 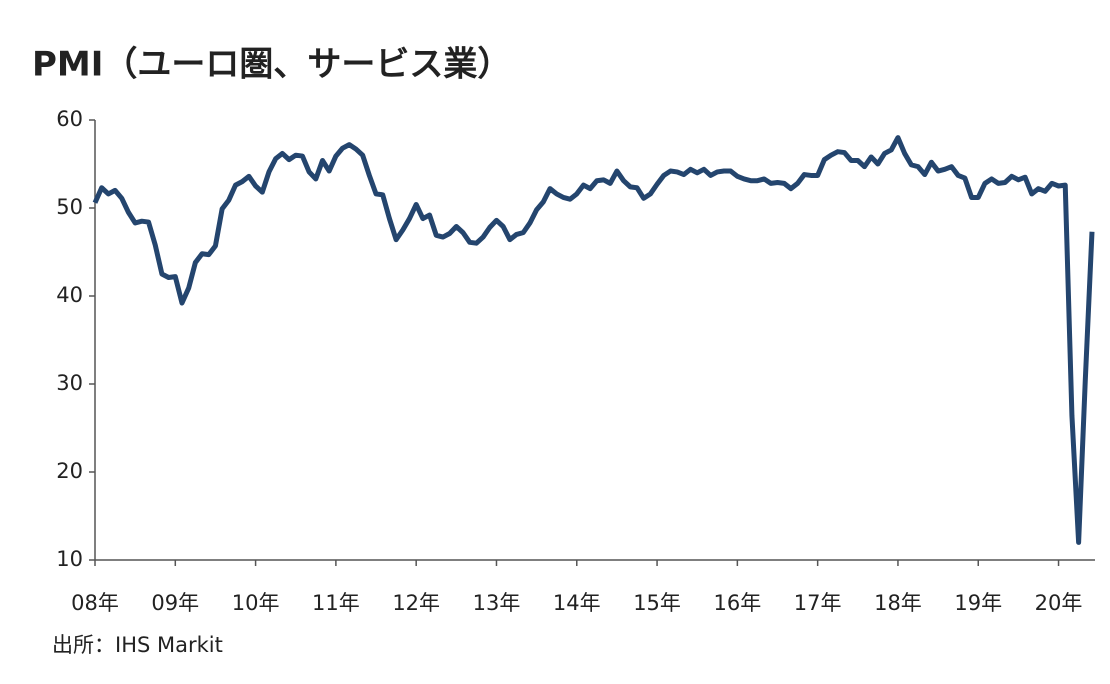 What do you see at coordinates (737, 603) in the screenshot?
I see `x-tick-label: 16年` at bounding box center [737, 603].